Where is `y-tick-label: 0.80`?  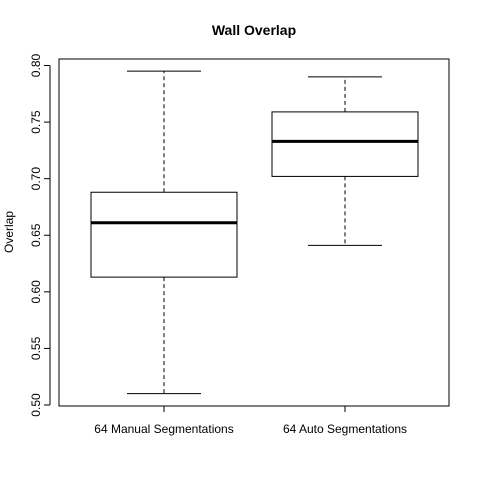
y-tick-label: 0.80 is located at coordinates (36, 65).